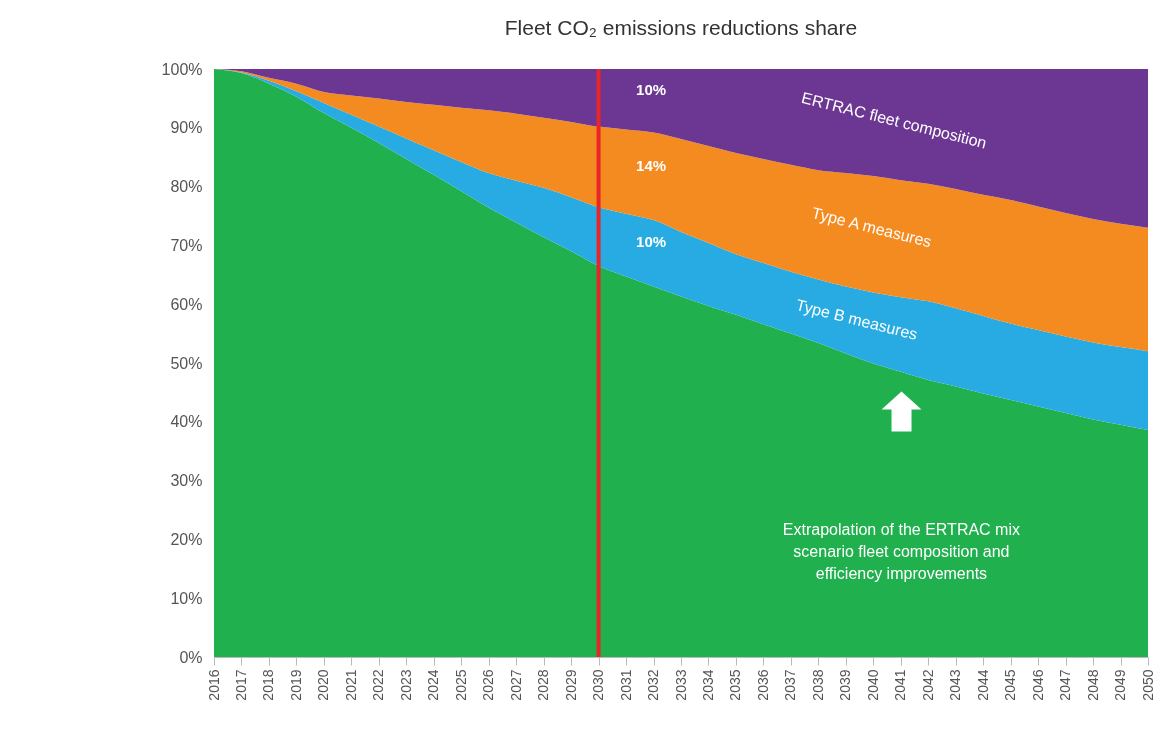  What do you see at coordinates (982, 685) in the screenshot?
I see `x-tick-label: 2044` at bounding box center [982, 685].